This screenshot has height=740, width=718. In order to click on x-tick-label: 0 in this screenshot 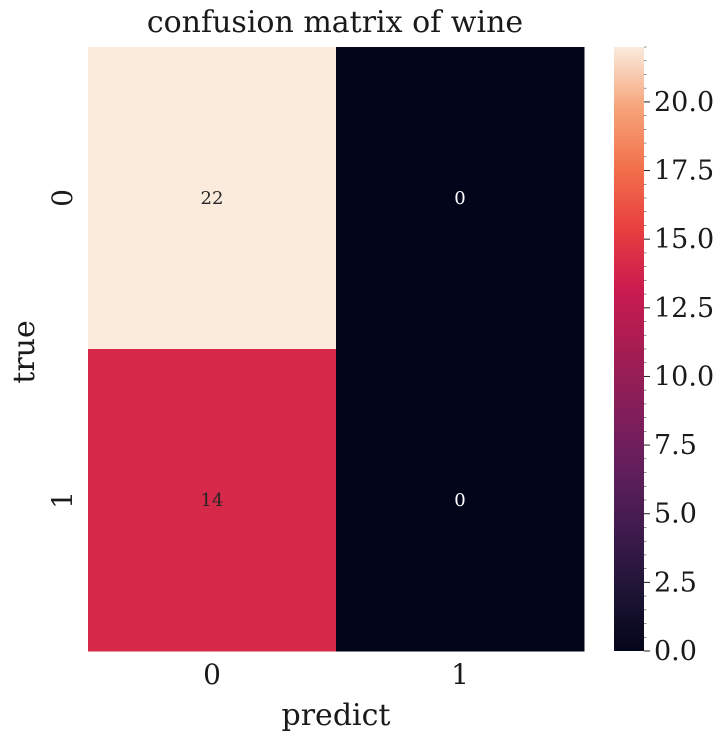, I will do `click(212, 674)`.